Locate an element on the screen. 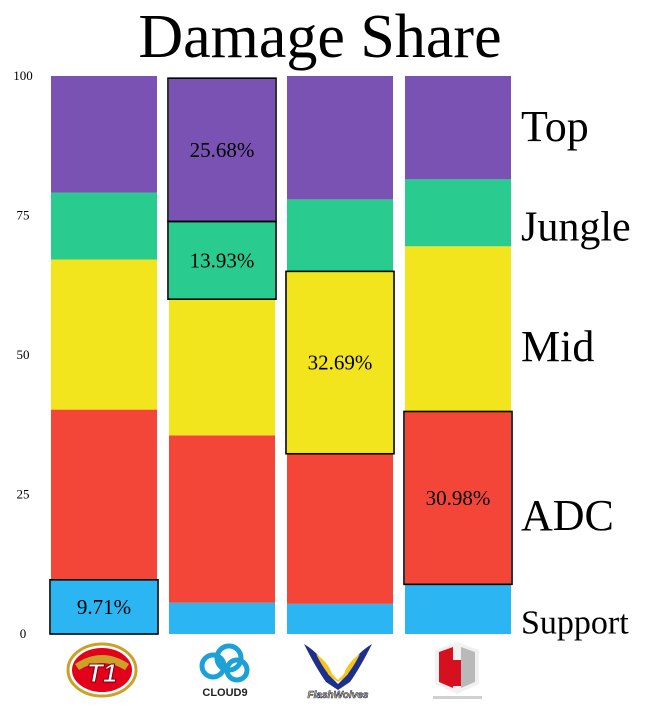  t1-logo-text: T1 is located at coordinates (102, 673).